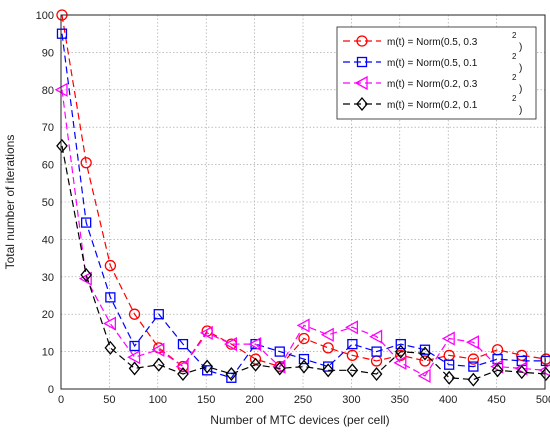 The width and height of the screenshot is (550, 438). Describe the element at coordinates (48, 240) in the screenshot. I see `y-tick-label: 40` at that location.